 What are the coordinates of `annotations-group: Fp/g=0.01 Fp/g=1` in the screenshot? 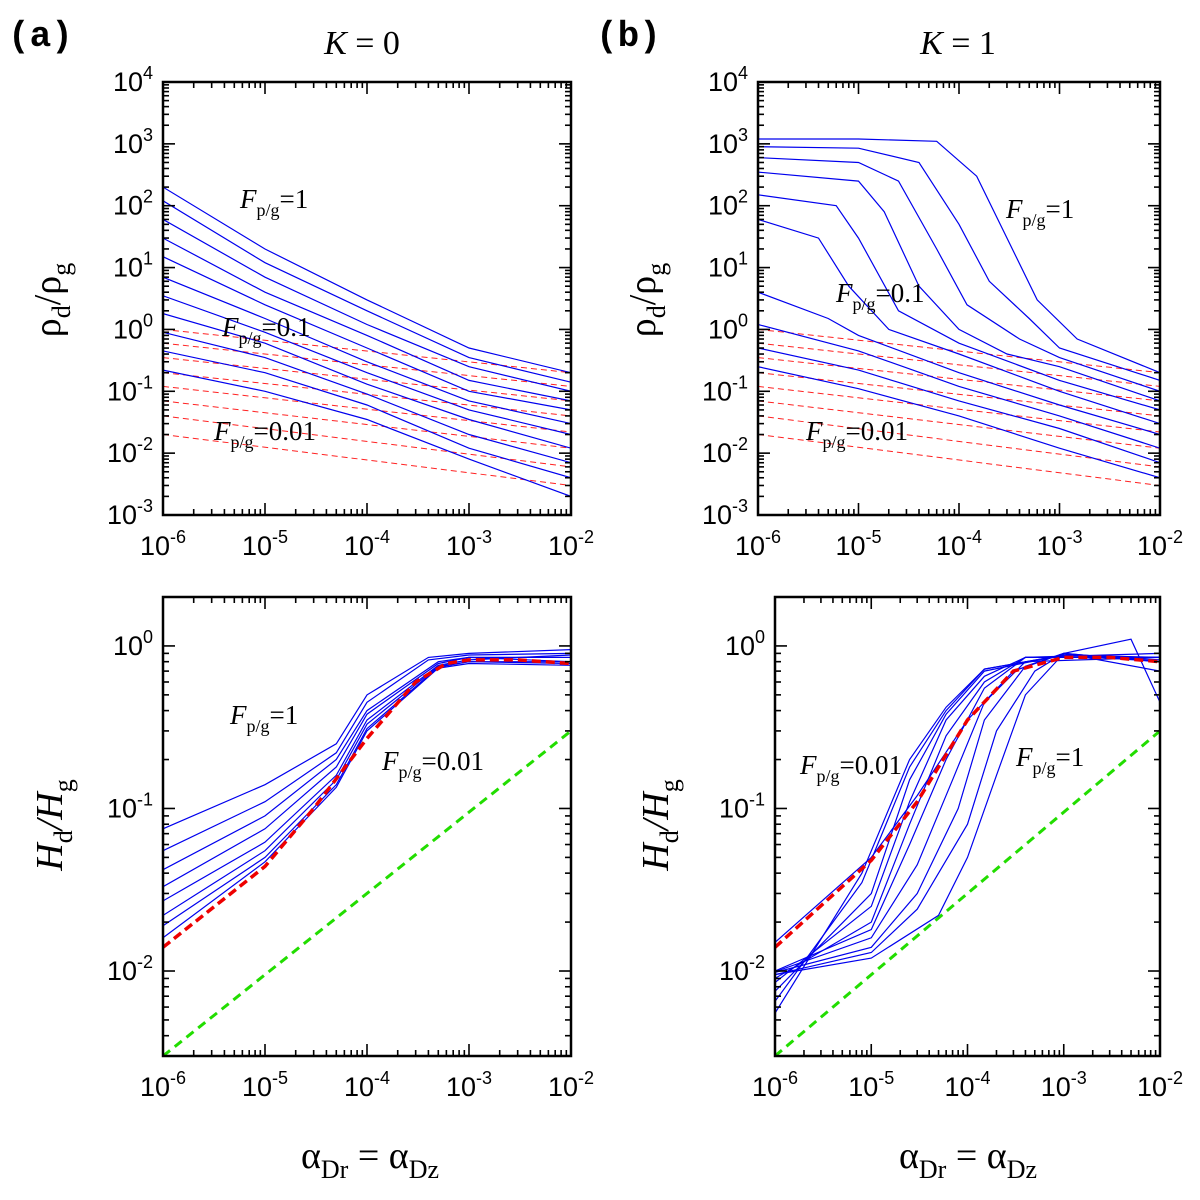 It's located at (941, 764).